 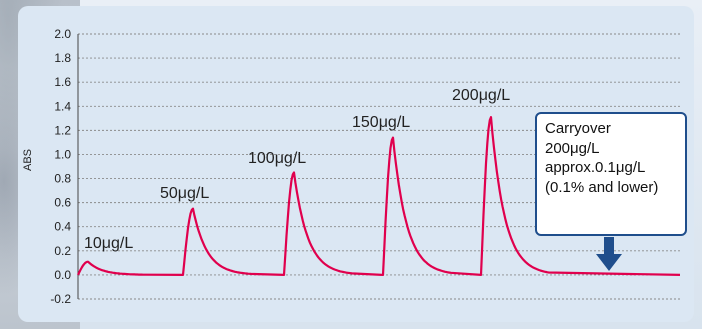 I want to click on callout-line-1: Carryover, so click(x=578, y=128).